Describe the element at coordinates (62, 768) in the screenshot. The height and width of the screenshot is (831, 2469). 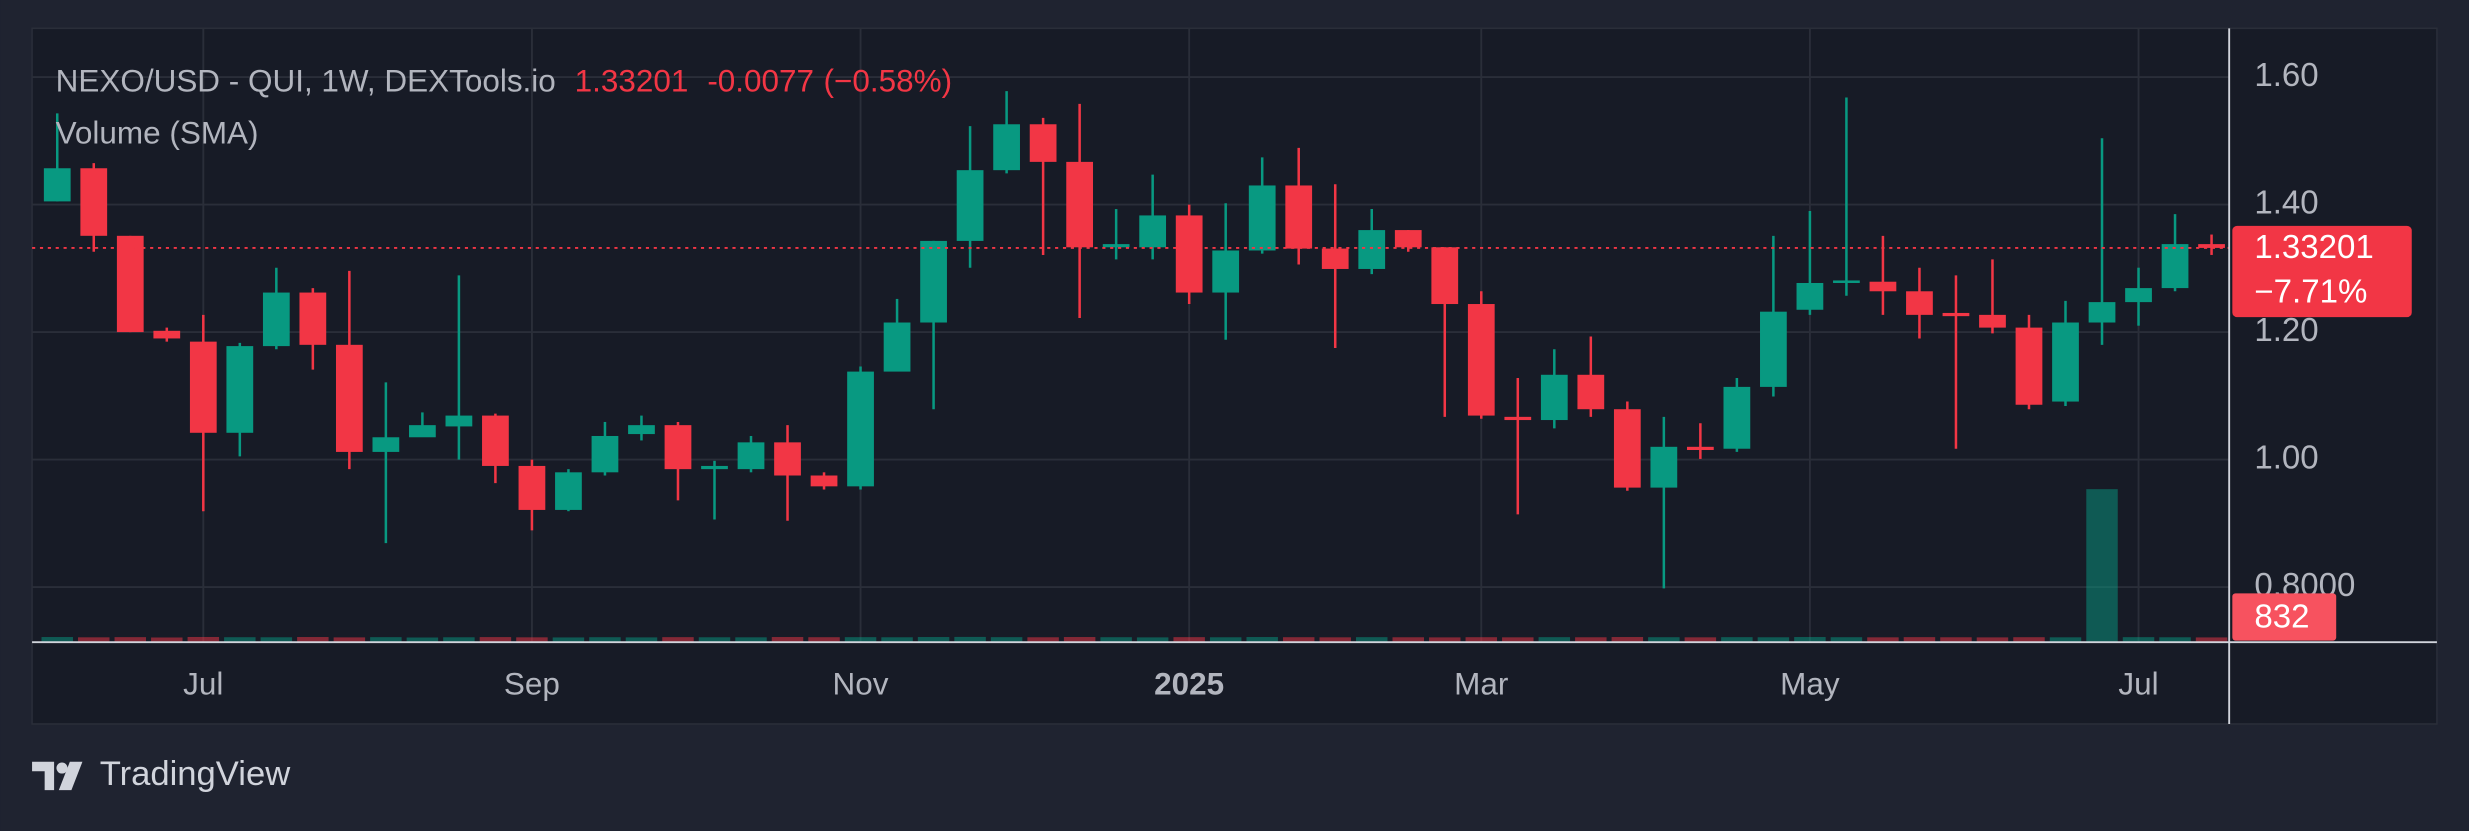
I see `logo-dot` at that location.